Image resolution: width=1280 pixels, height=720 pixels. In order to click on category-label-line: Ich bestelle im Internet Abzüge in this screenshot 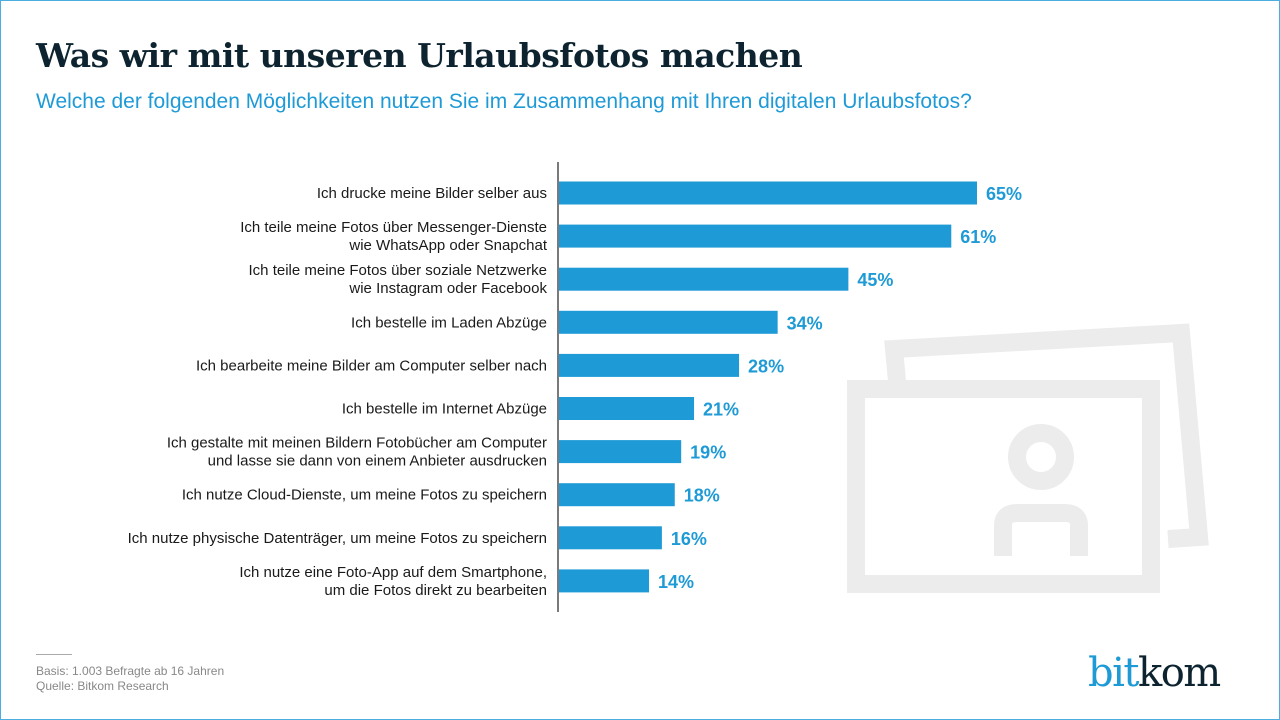, I will do `click(444, 409)`.